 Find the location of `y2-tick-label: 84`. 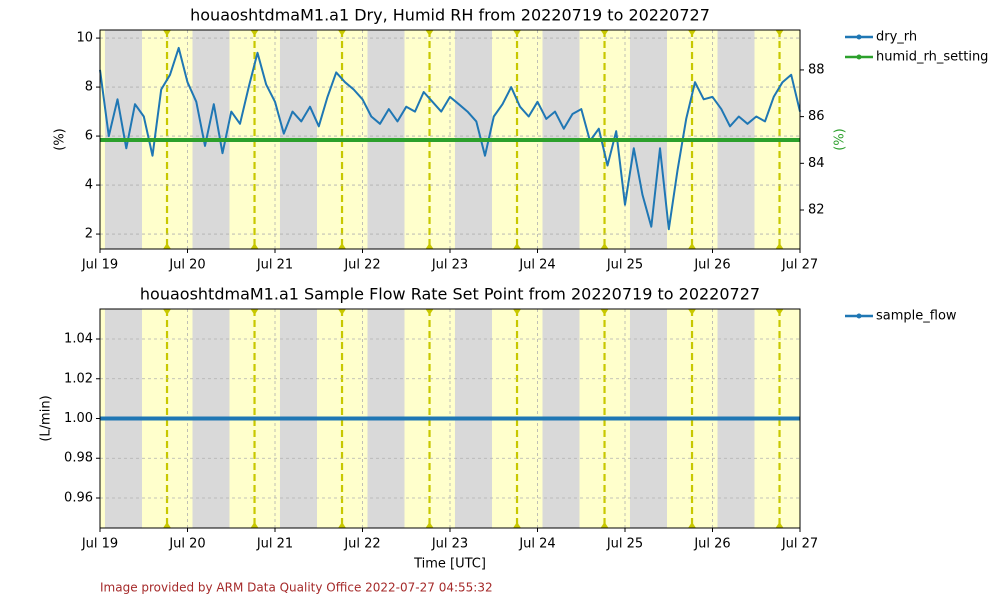

y2-tick-label: 84 is located at coordinates (816, 163).